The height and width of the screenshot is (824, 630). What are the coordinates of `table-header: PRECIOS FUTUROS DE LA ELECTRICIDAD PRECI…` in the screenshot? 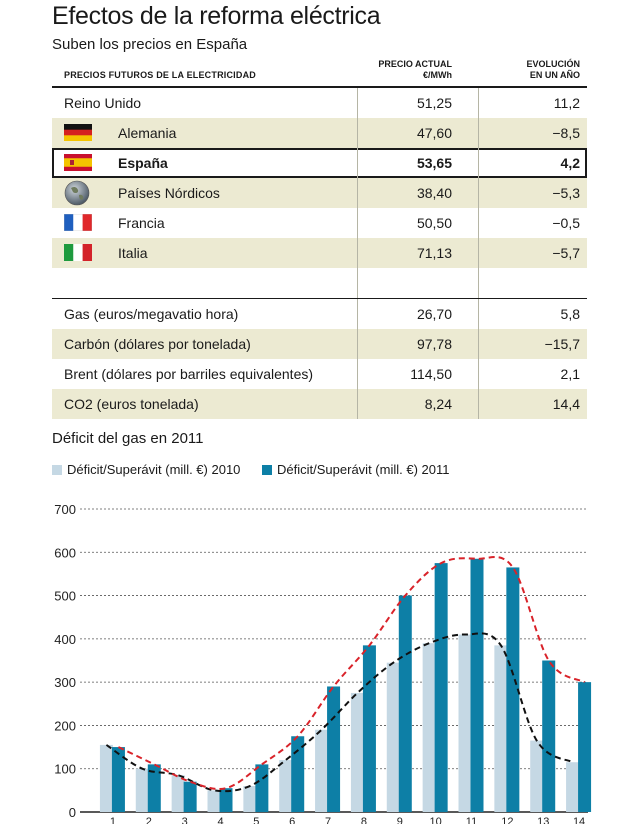 It's located at (319, 71).